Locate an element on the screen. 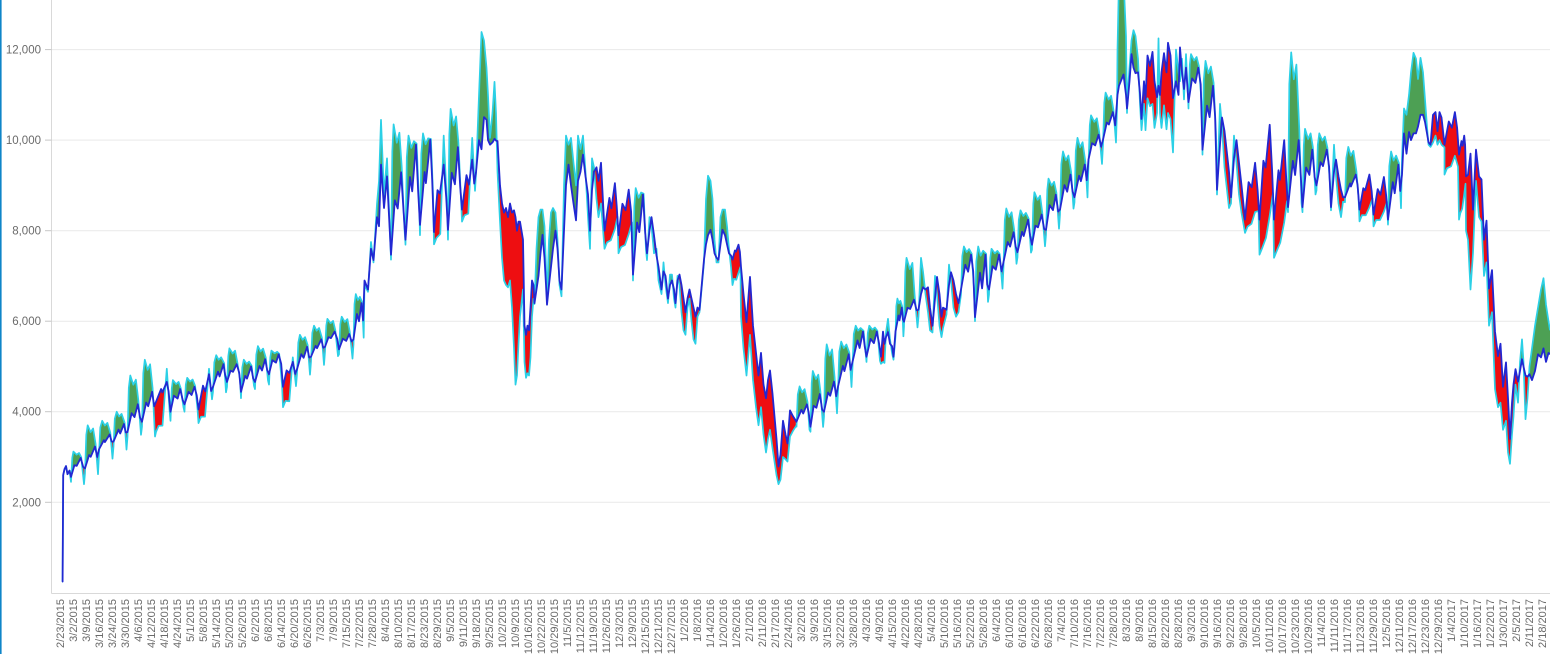 Image resolution: width=1550 pixels, height=654 pixels. svg-text: 11/29/2016 is located at coordinates (1374, 626).